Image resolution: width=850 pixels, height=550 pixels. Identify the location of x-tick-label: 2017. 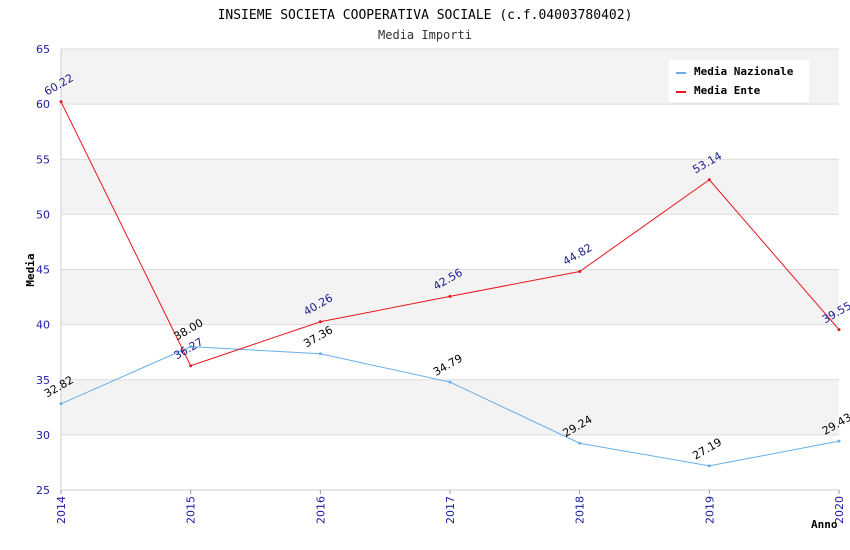
(450, 510).